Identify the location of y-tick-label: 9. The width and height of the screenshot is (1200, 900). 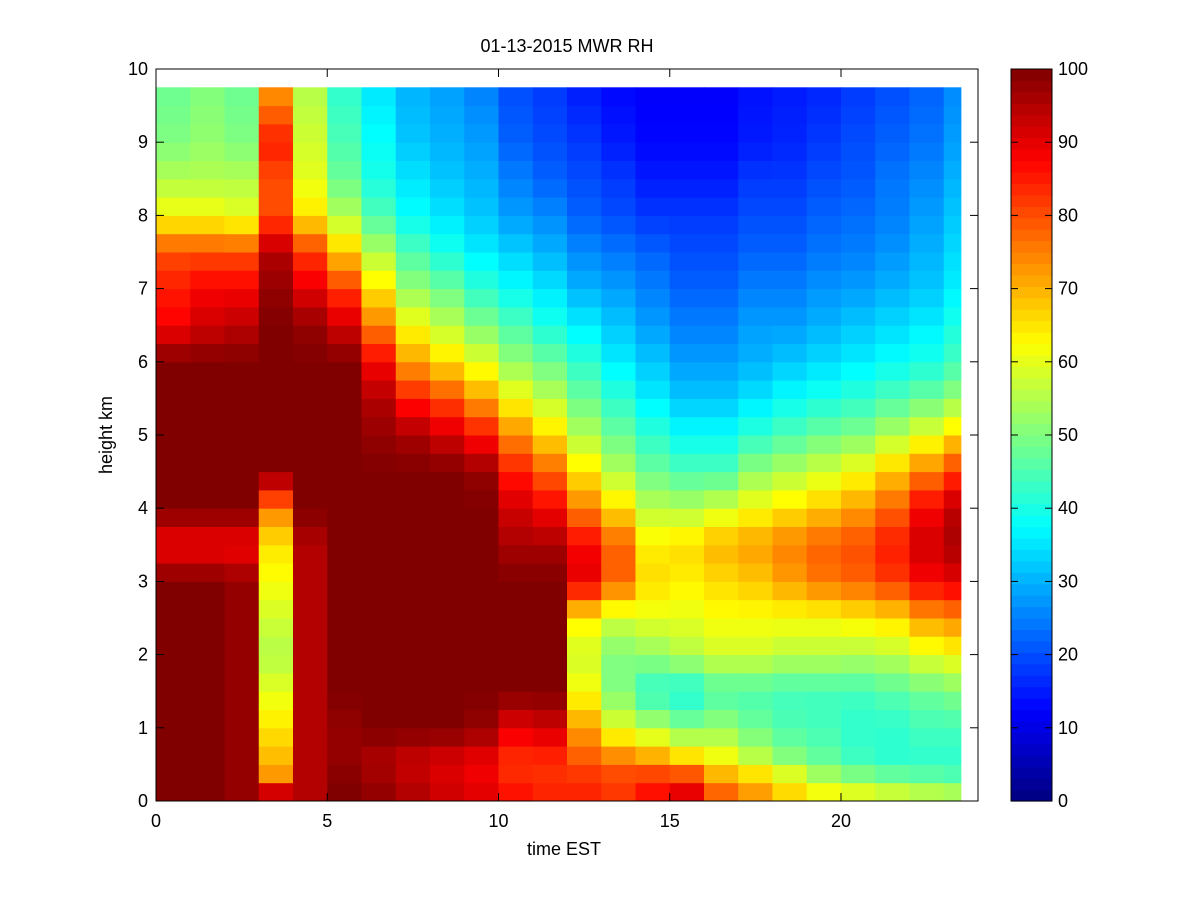
(143, 142).